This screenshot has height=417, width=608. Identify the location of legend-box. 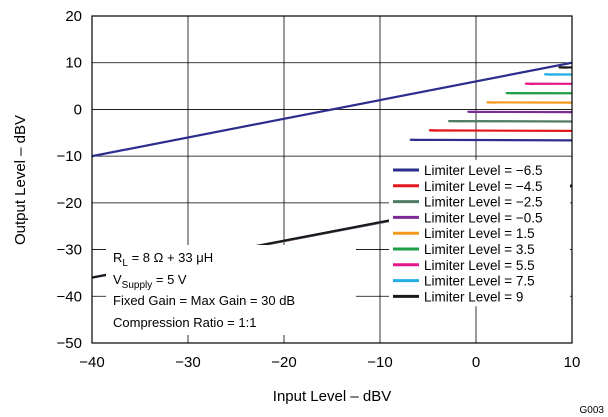
(479, 233).